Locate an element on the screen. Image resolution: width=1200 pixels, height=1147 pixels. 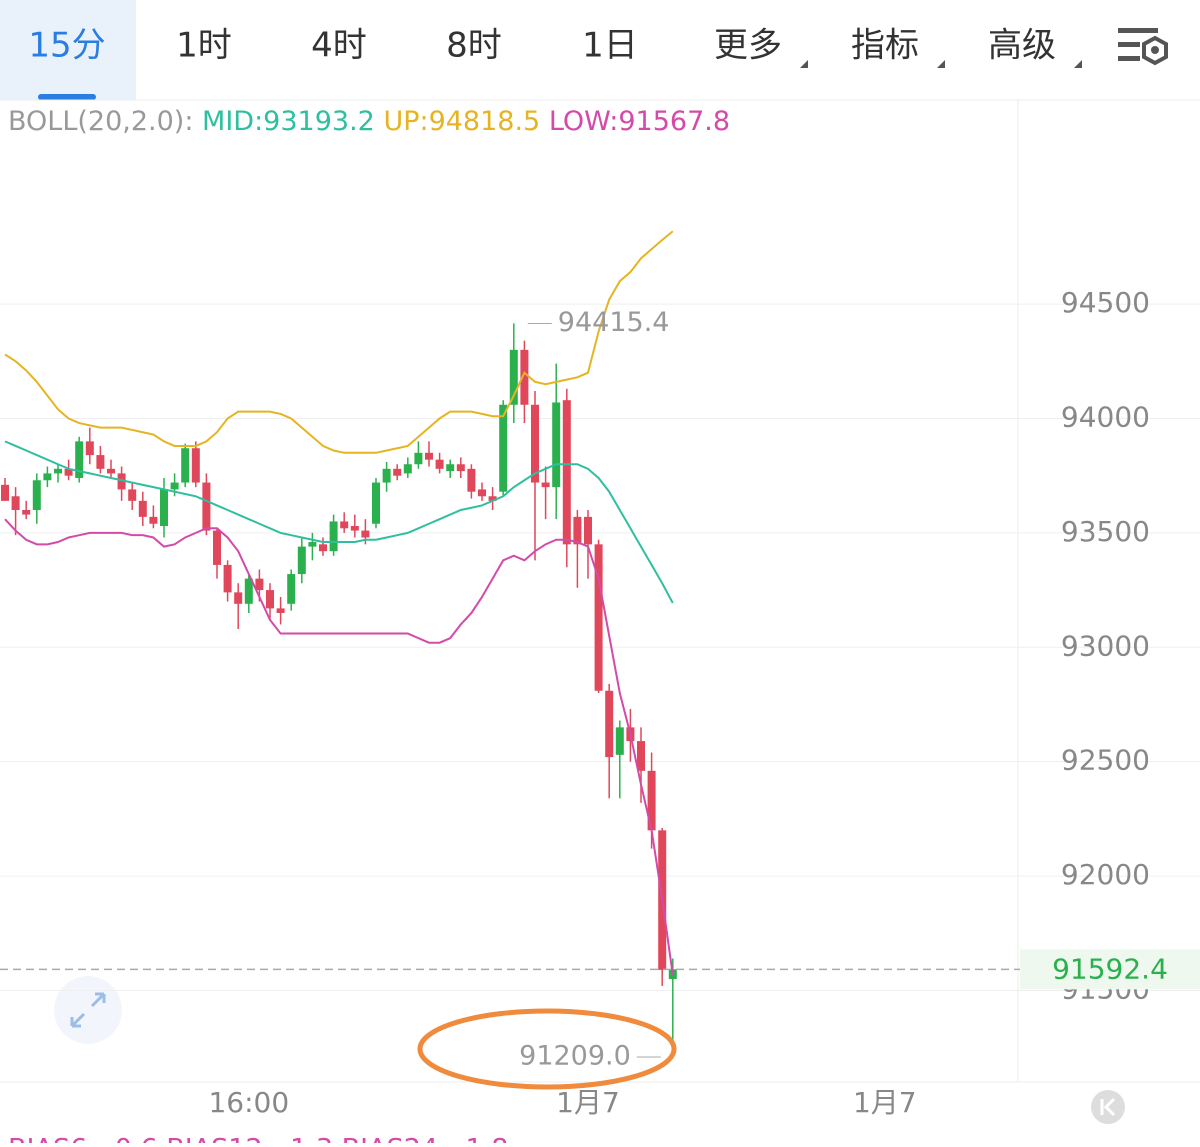
tab: 4时 is located at coordinates (339, 46).